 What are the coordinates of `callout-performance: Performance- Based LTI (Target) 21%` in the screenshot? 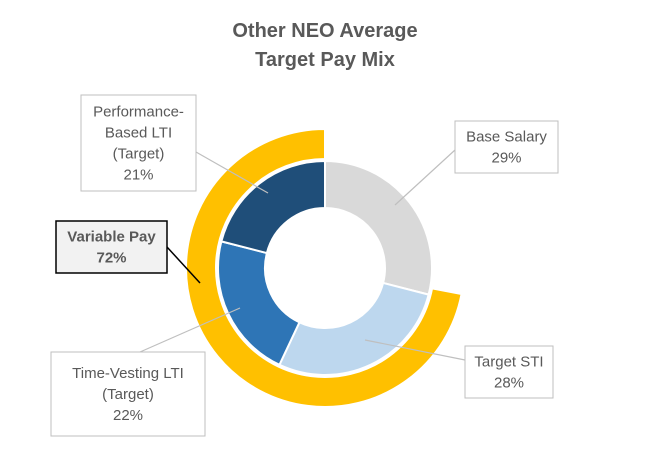 It's located at (174, 144).